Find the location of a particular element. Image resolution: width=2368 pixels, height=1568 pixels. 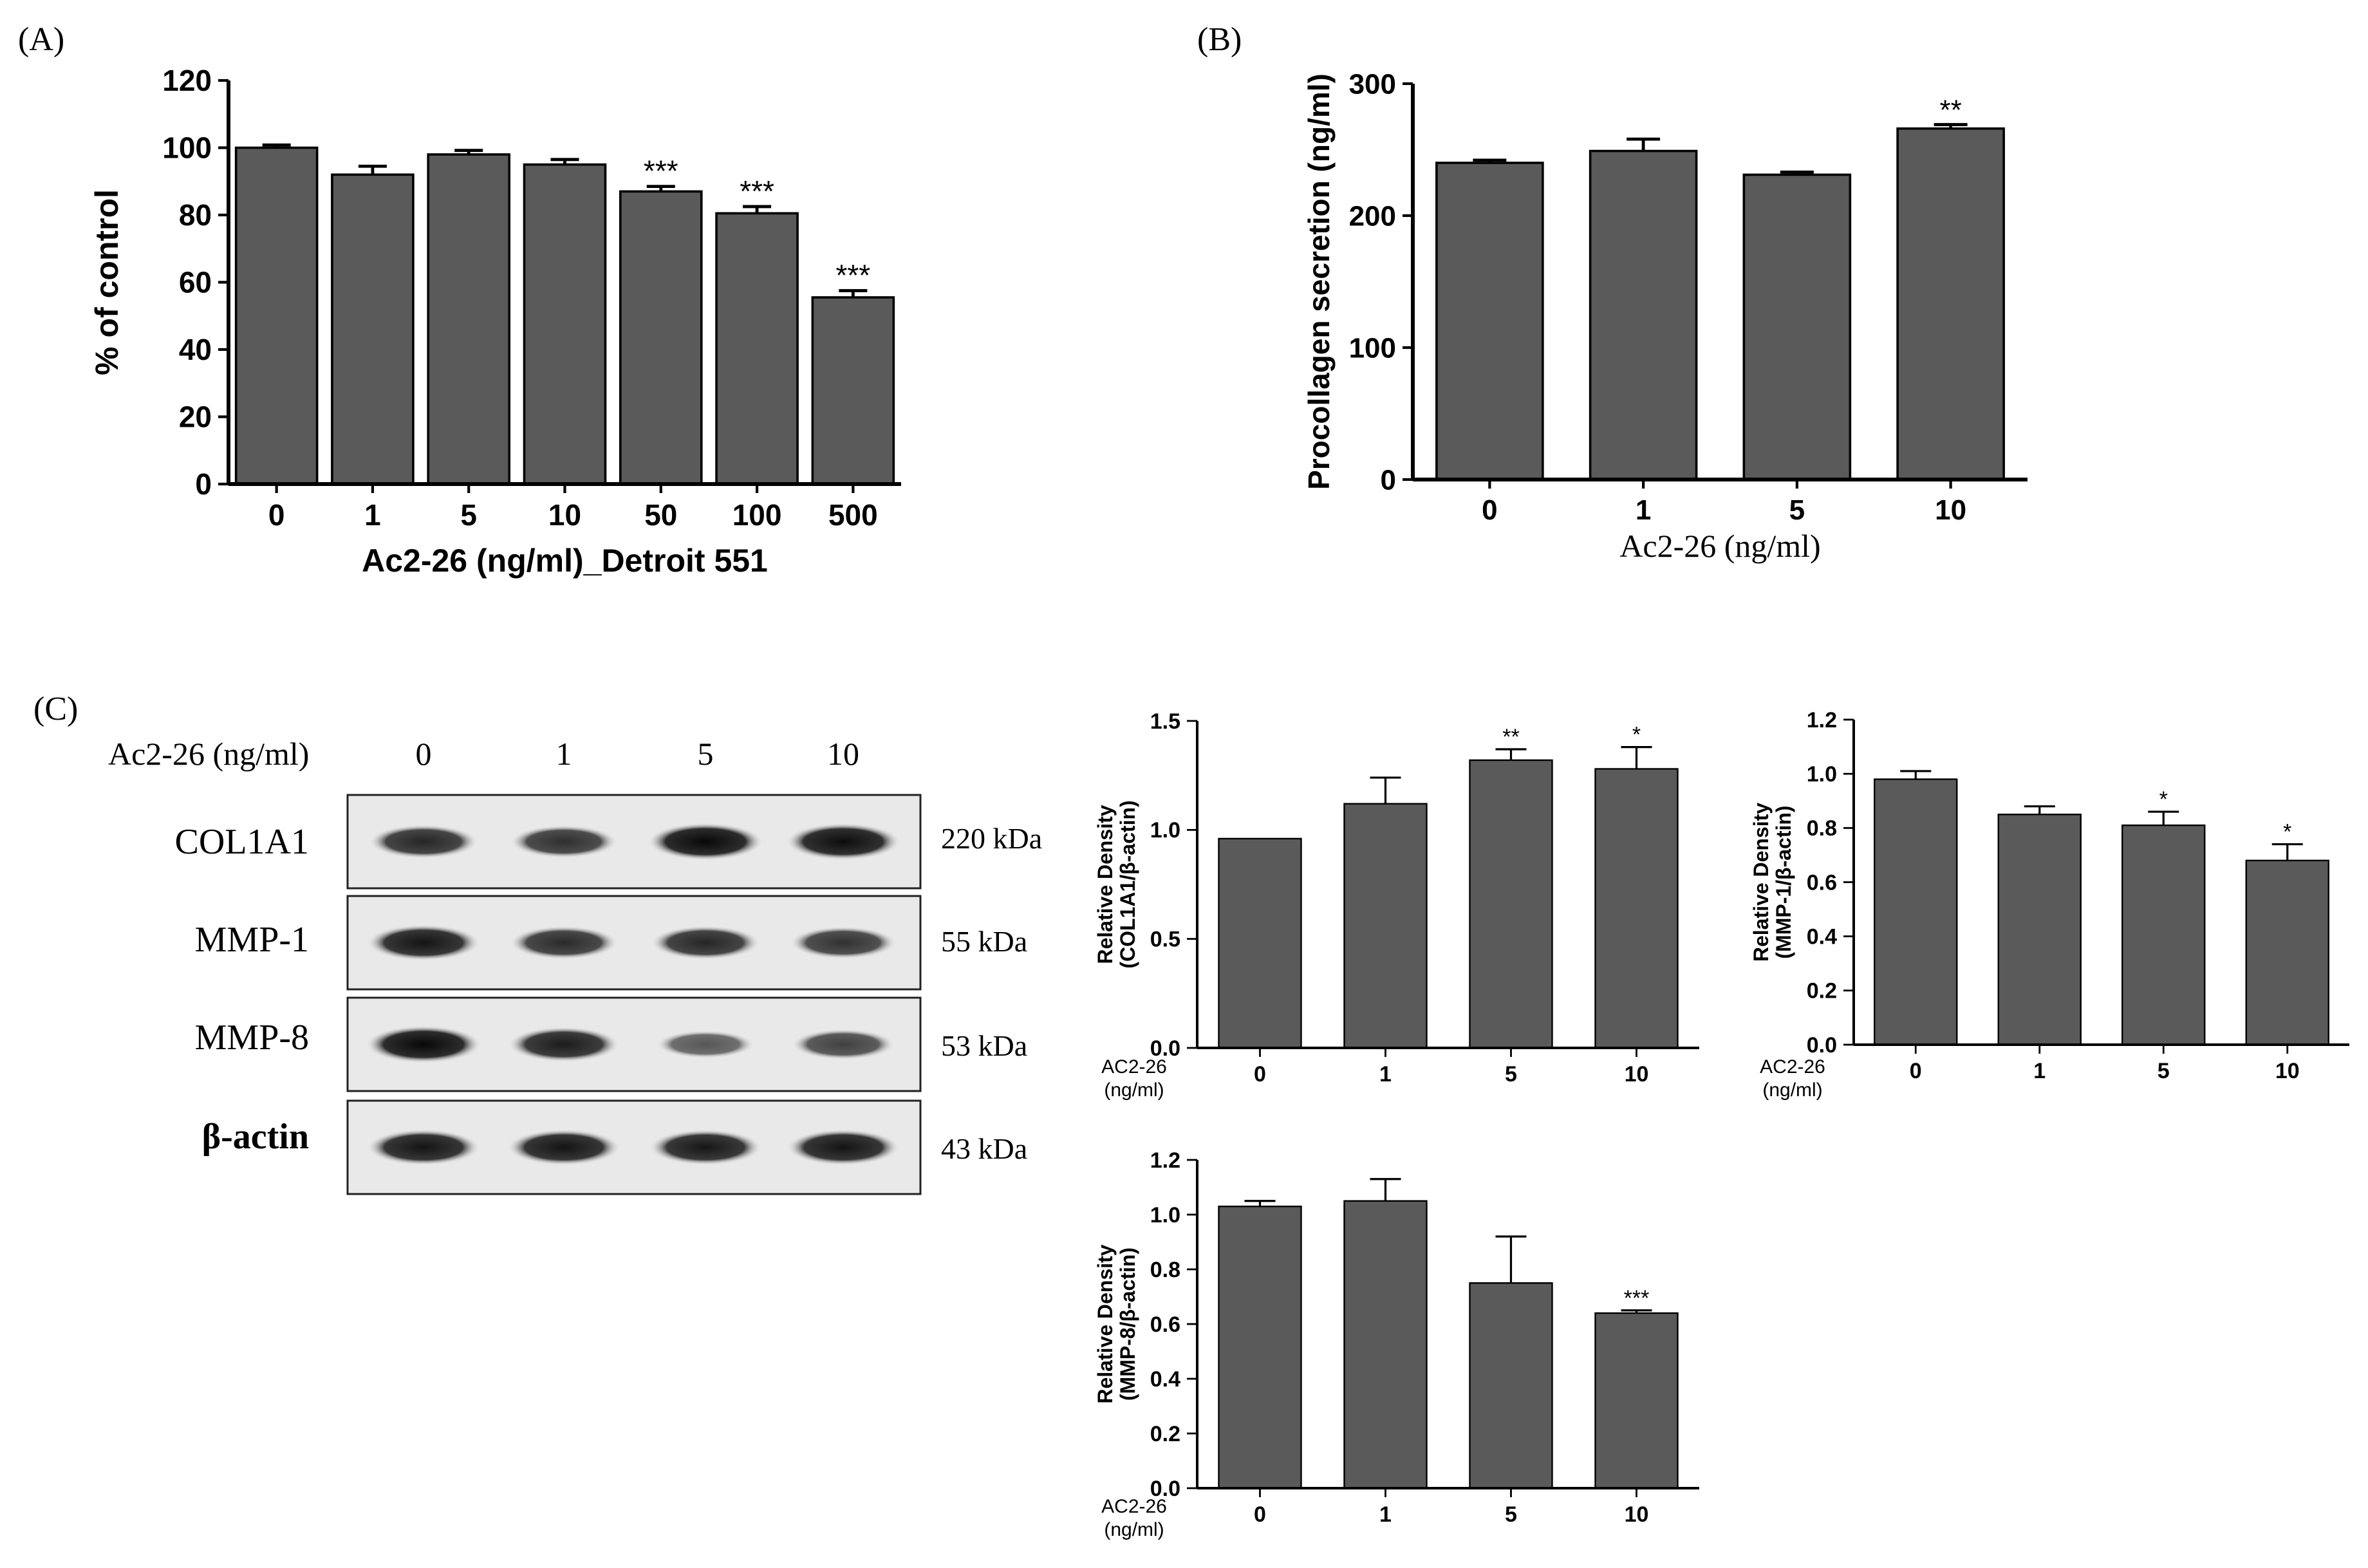

y-tick-label: 80 is located at coordinates (195, 215).